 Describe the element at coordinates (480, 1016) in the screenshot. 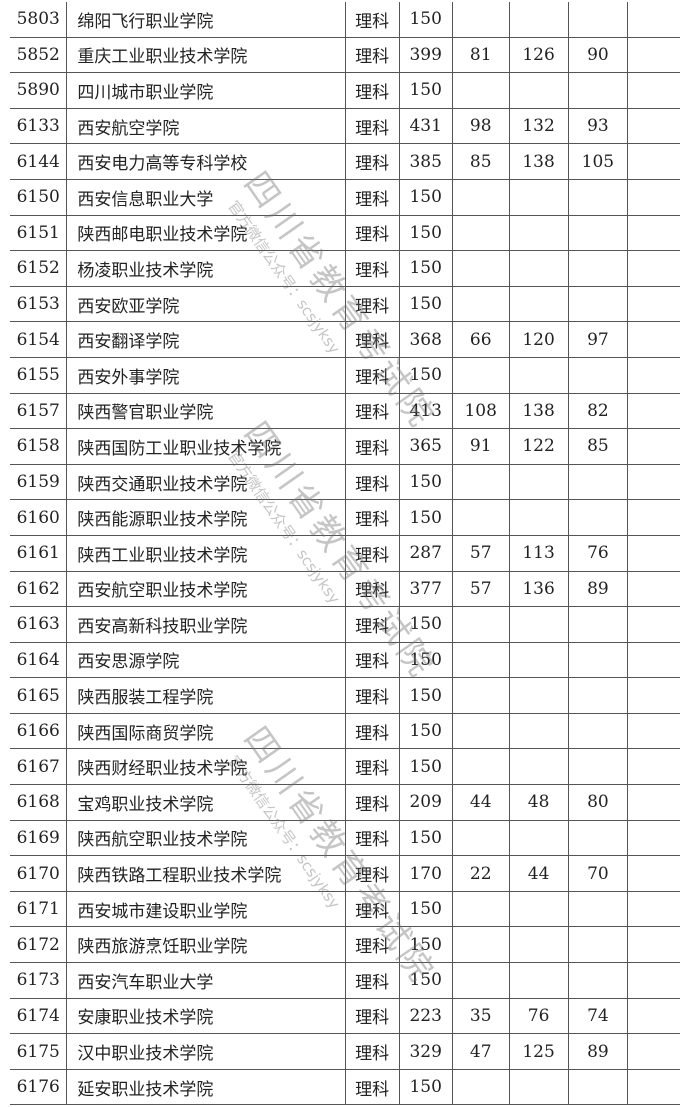

I see `cell-a: 35` at that location.